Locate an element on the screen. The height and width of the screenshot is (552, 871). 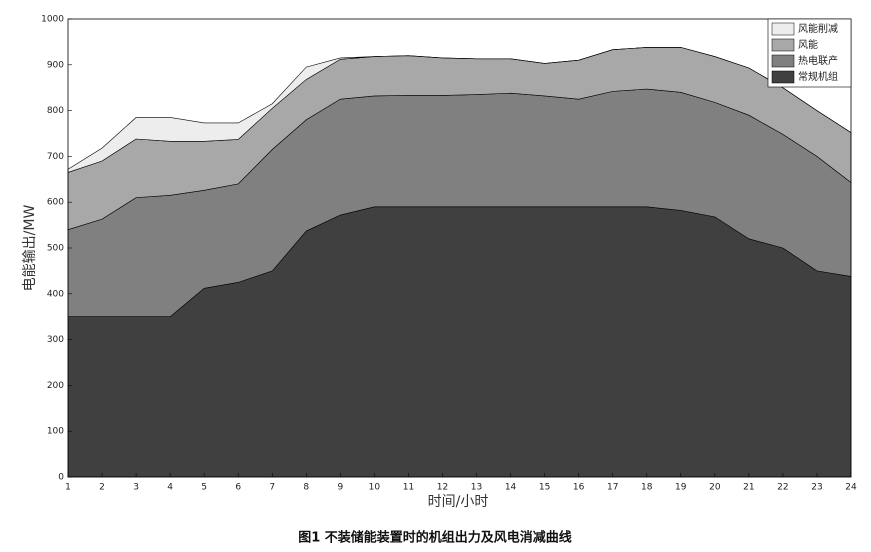
legend-label: 风能削减 is located at coordinates (818, 28).